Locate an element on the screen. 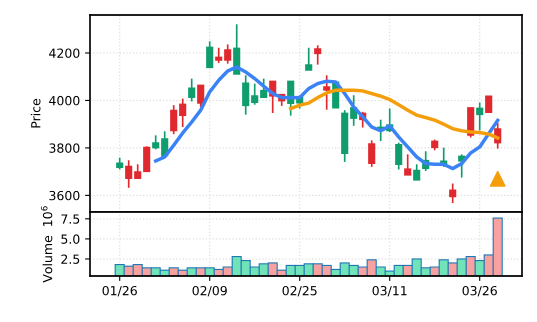 The width and height of the screenshot is (537, 322). x-tick-label: 02/09 is located at coordinates (209, 291).